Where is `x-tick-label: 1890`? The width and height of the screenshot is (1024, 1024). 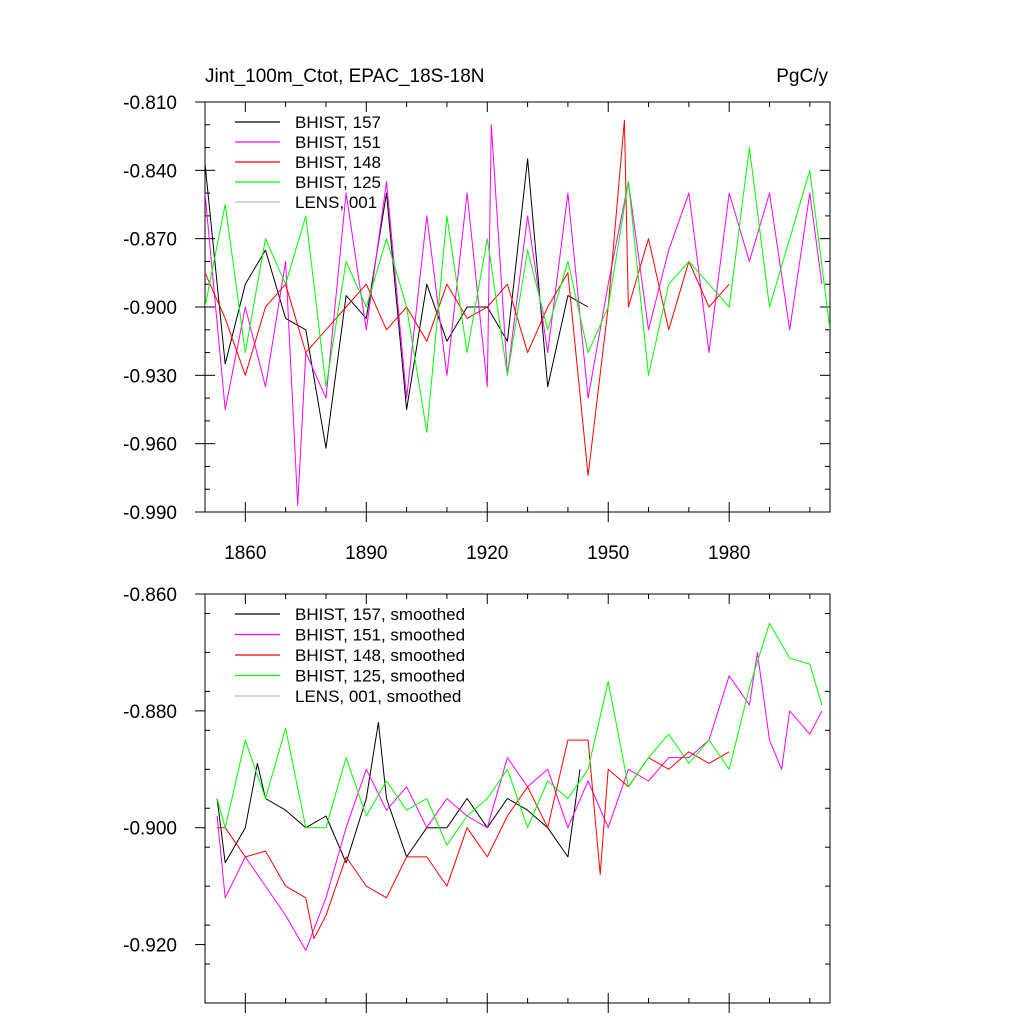
x-tick-label: 1890 is located at coordinates (366, 553).